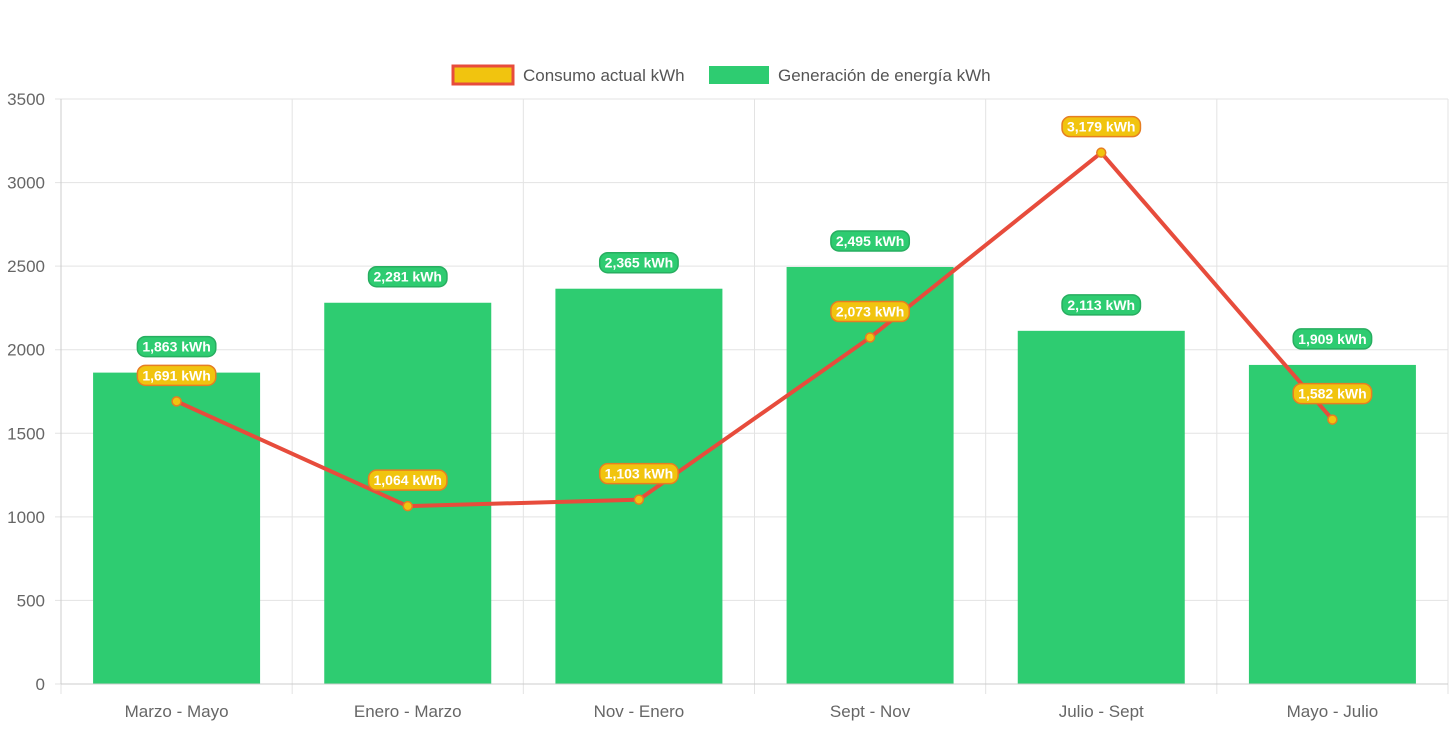 The height and width of the screenshot is (732, 1456). I want to click on data-label-consumo-text: 2,073 kWh, so click(870, 312).